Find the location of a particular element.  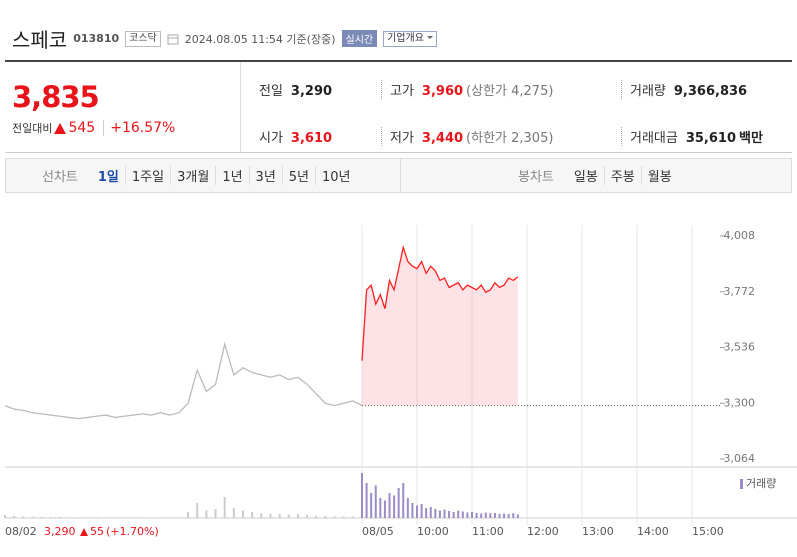

up-arrow is located at coordinates (60, 128).